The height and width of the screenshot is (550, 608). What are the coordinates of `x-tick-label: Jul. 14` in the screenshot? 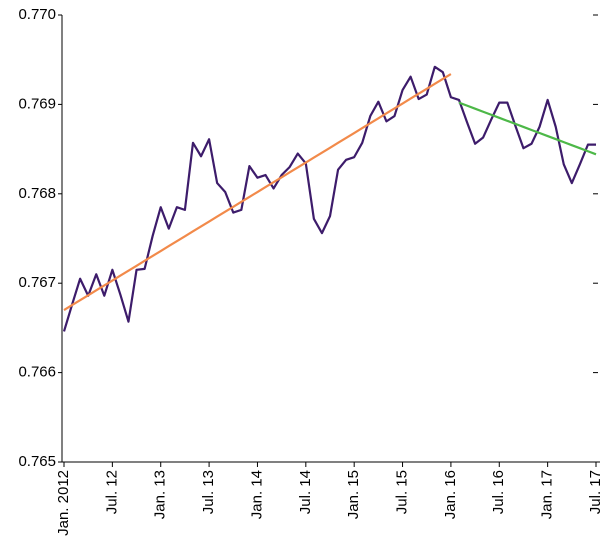 It's located at (305, 492).